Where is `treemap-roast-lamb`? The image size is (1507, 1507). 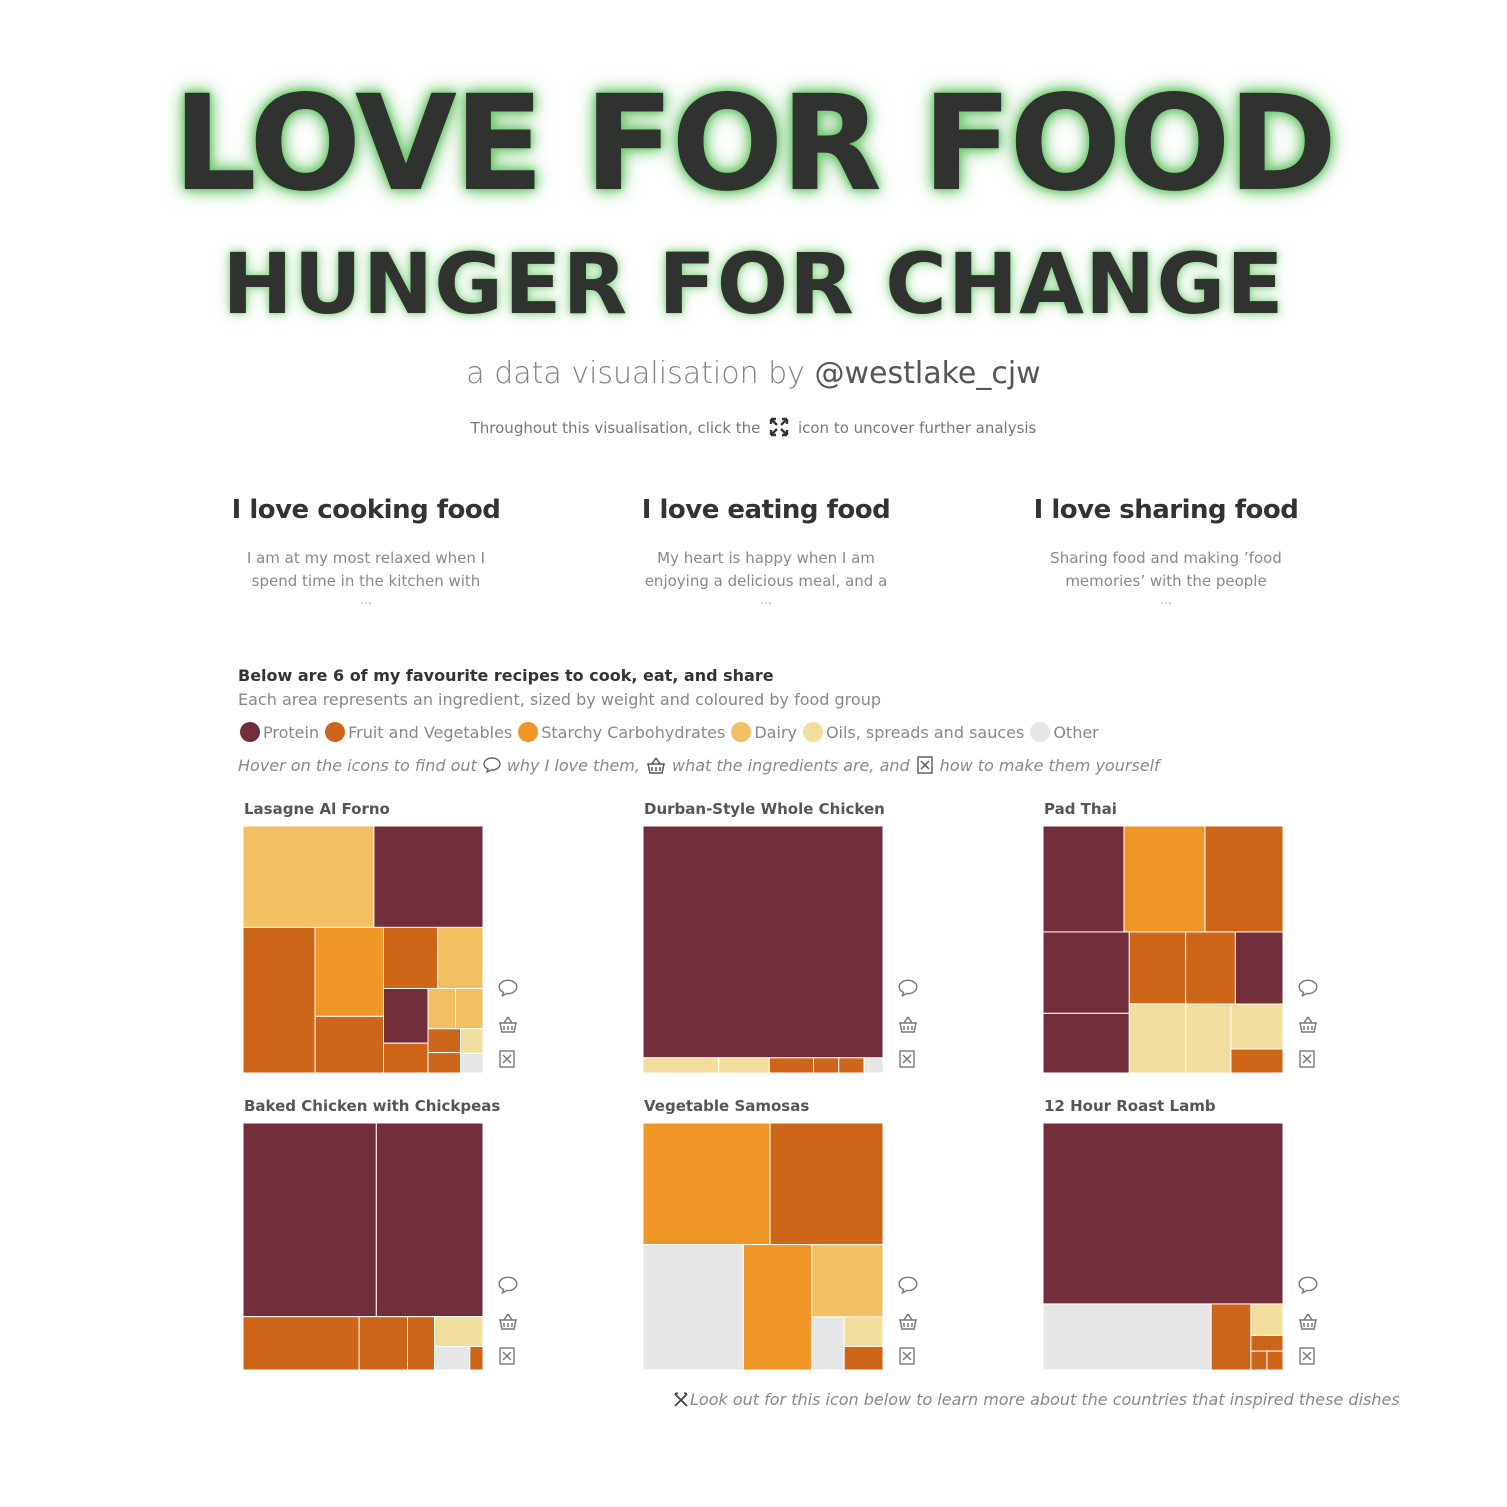
treemap-roast-lamb is located at coordinates (1163, 1246).